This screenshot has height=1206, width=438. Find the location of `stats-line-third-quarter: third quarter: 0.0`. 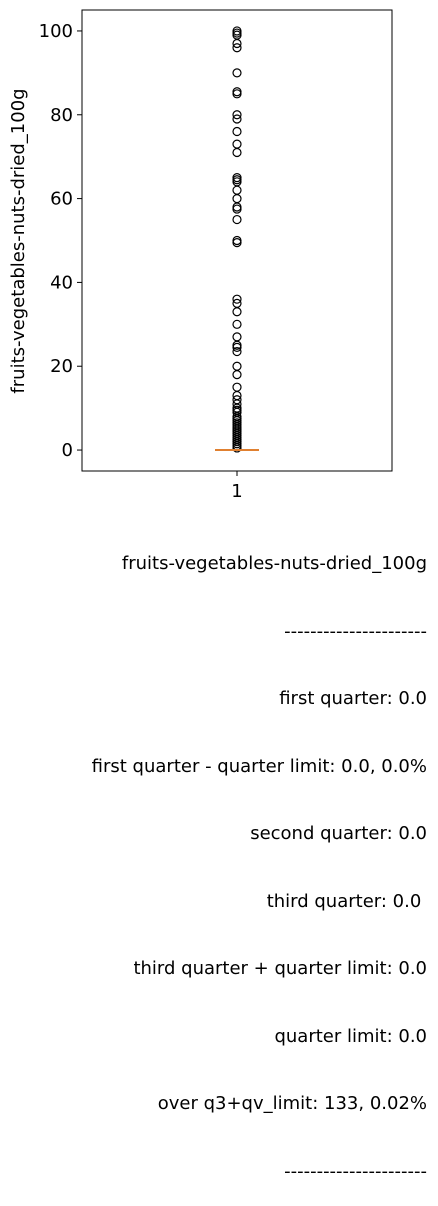

stats-line-third-quarter: third quarter: 0.0 is located at coordinates (346, 901).